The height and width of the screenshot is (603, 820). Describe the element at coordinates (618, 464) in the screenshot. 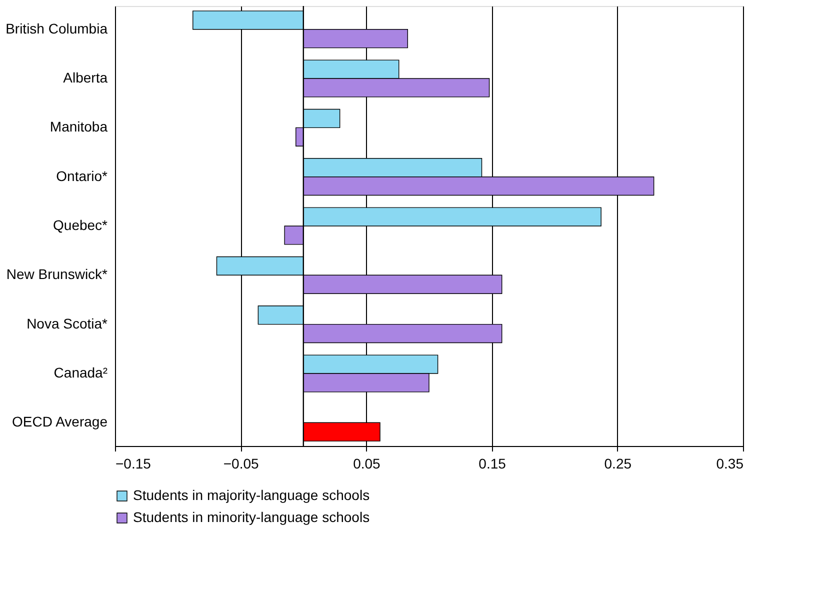

I see `x-tick-label: 0.25` at that location.